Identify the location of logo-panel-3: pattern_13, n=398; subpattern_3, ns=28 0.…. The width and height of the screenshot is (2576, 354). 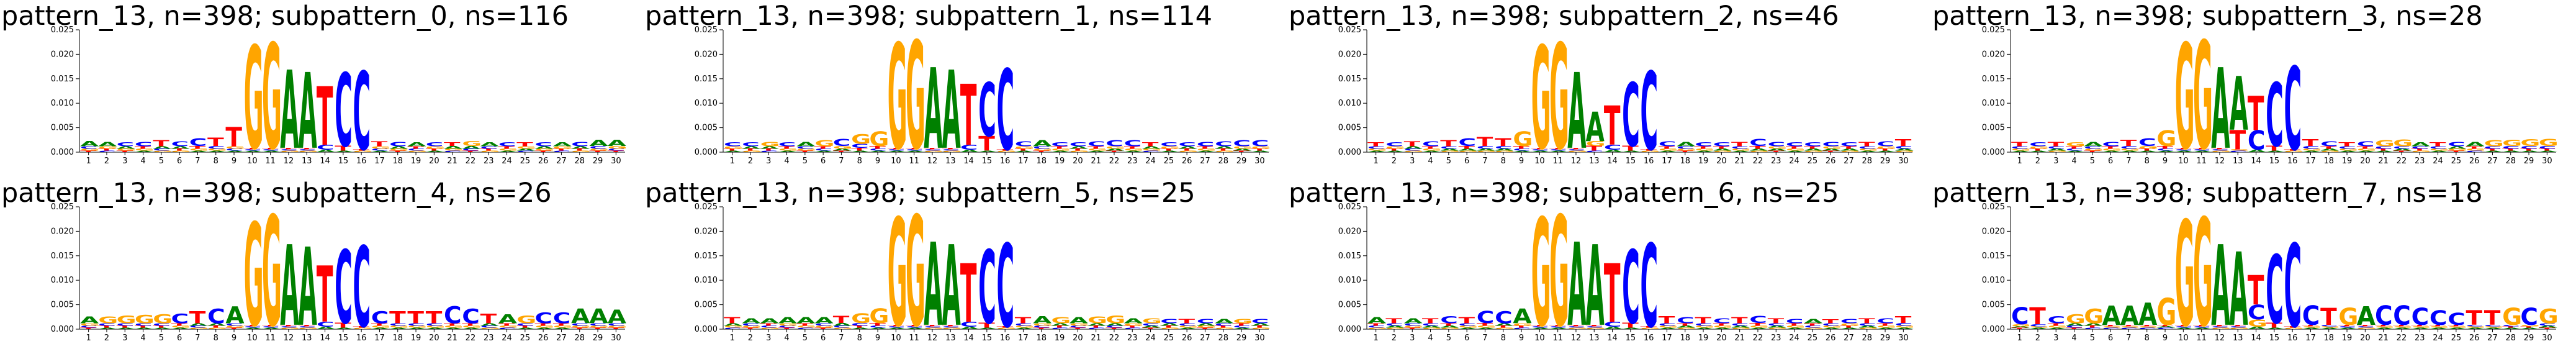
(2253, 92).